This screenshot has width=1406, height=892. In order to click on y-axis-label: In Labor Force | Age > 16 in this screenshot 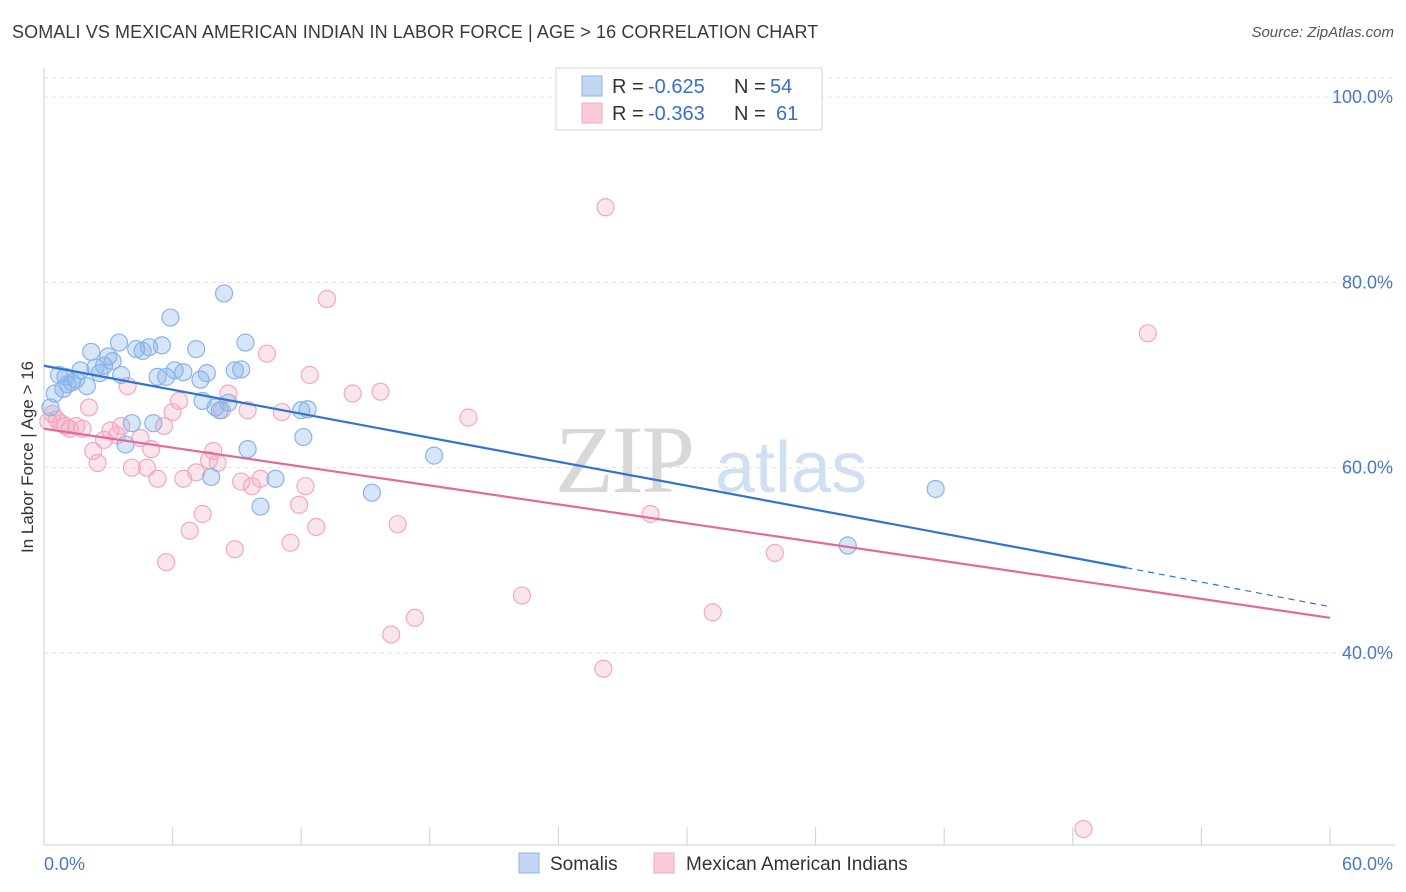, I will do `click(27, 457)`.